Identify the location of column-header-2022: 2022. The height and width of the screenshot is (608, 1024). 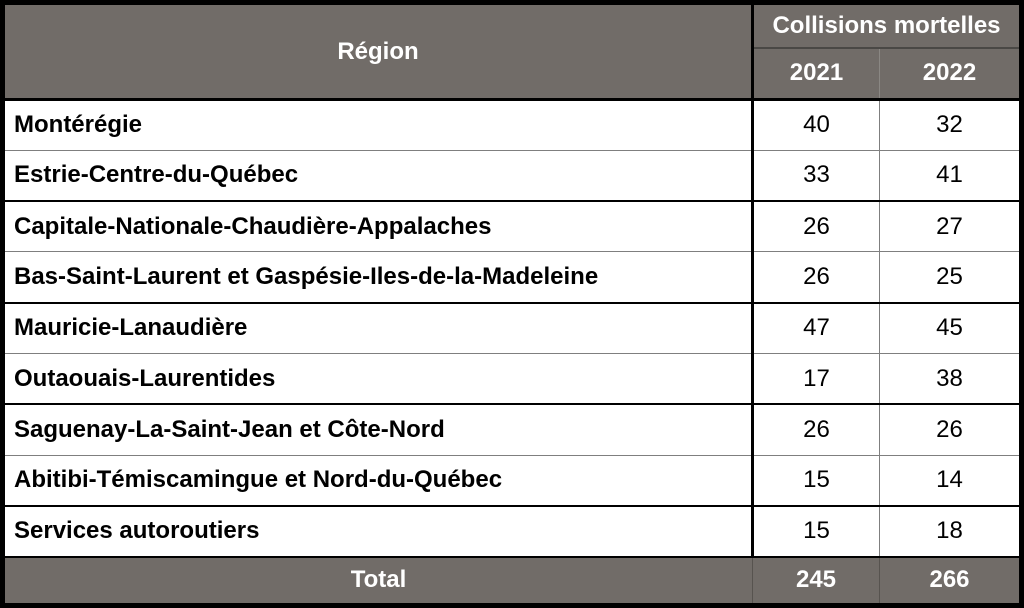
(950, 74).